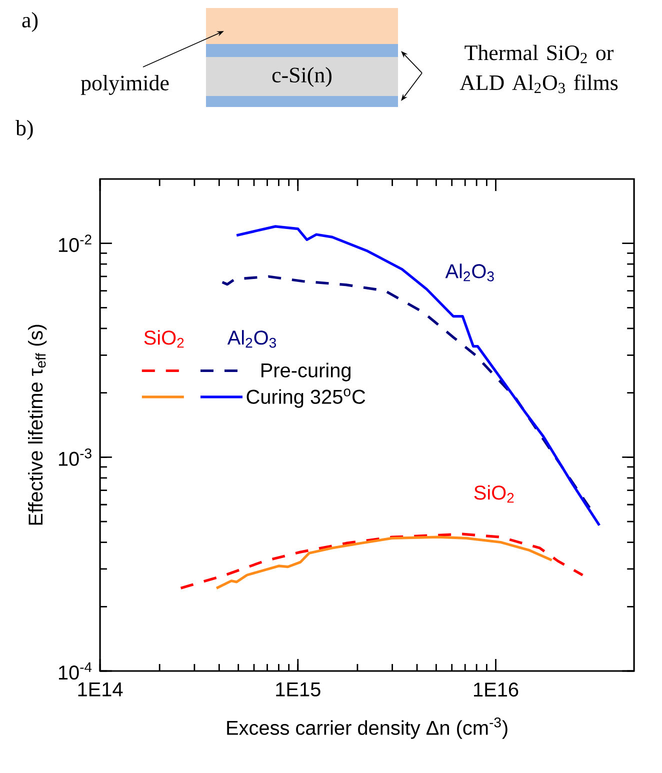 The image size is (662, 773). I want to click on y-tick-label: 10$^{-2}$, so click(75, 243).